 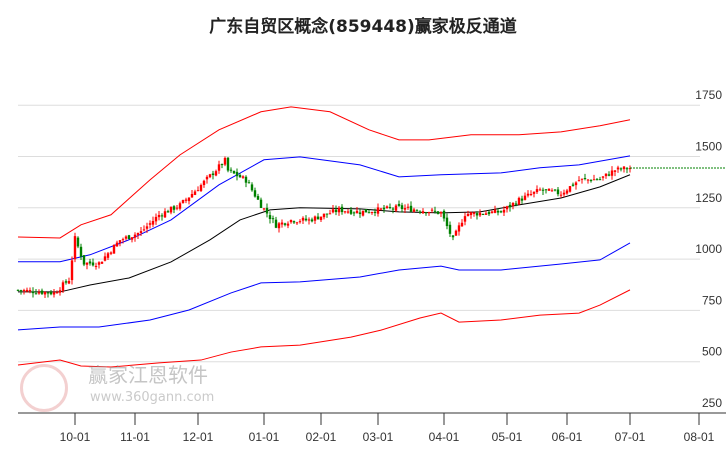 What do you see at coordinates (699, 437) in the screenshot?
I see `x-tick-label: 08-01` at bounding box center [699, 437].